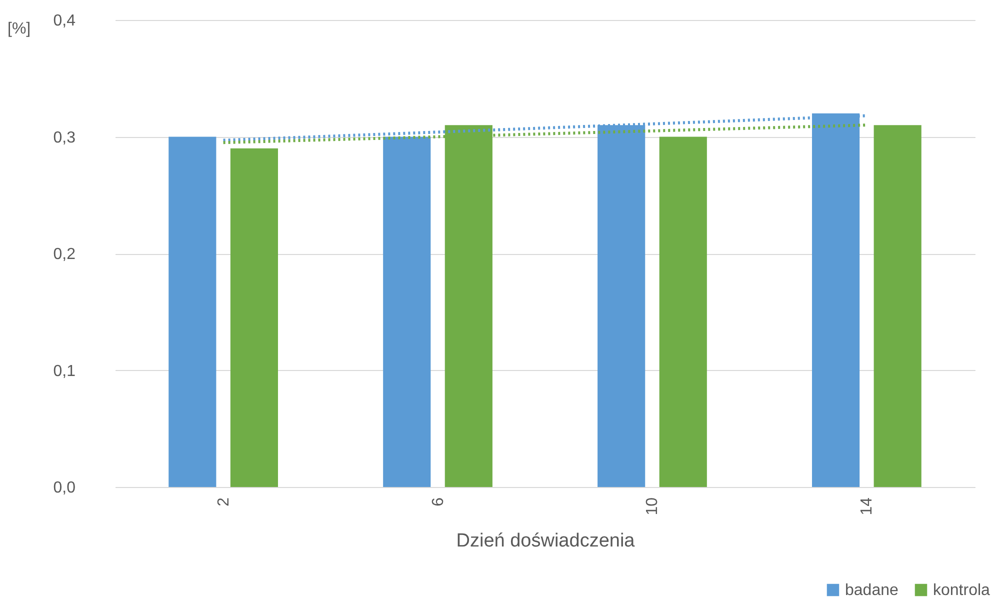  Describe the element at coordinates (64, 371) in the screenshot. I see `y-tick-label: 0,1` at that location.